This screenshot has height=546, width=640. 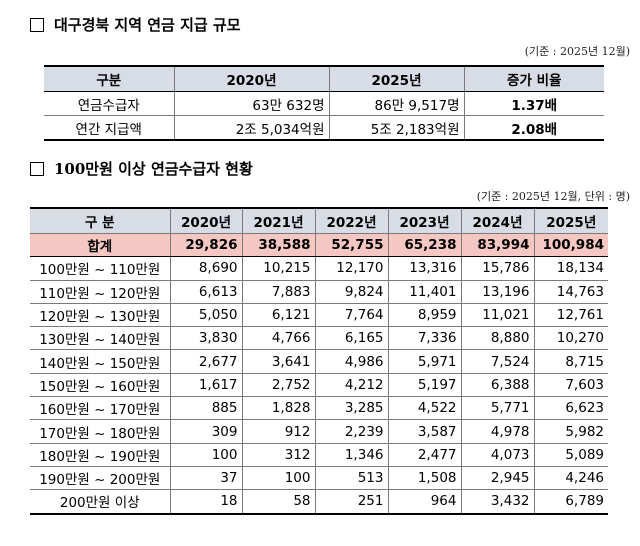 I want to click on row-label: 170만원 ~ 180만원, so click(x=100, y=431).